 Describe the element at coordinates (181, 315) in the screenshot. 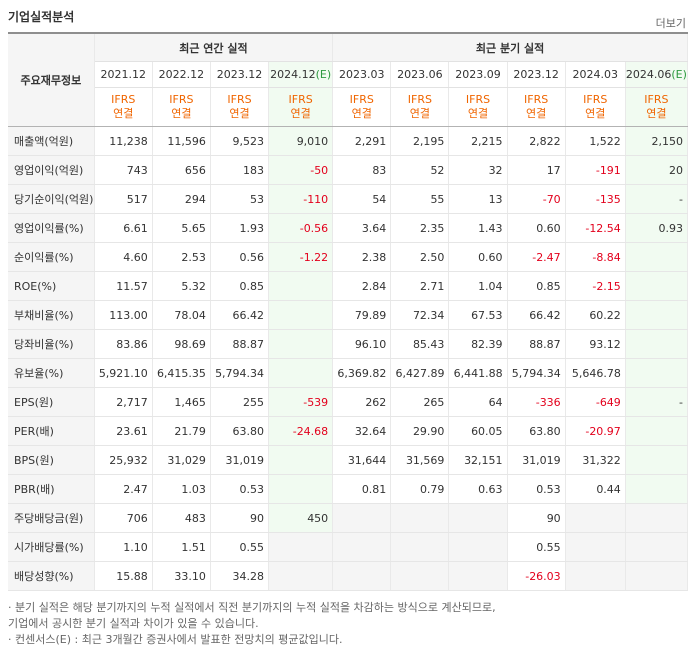

I see `table-cell: 78.04` at that location.